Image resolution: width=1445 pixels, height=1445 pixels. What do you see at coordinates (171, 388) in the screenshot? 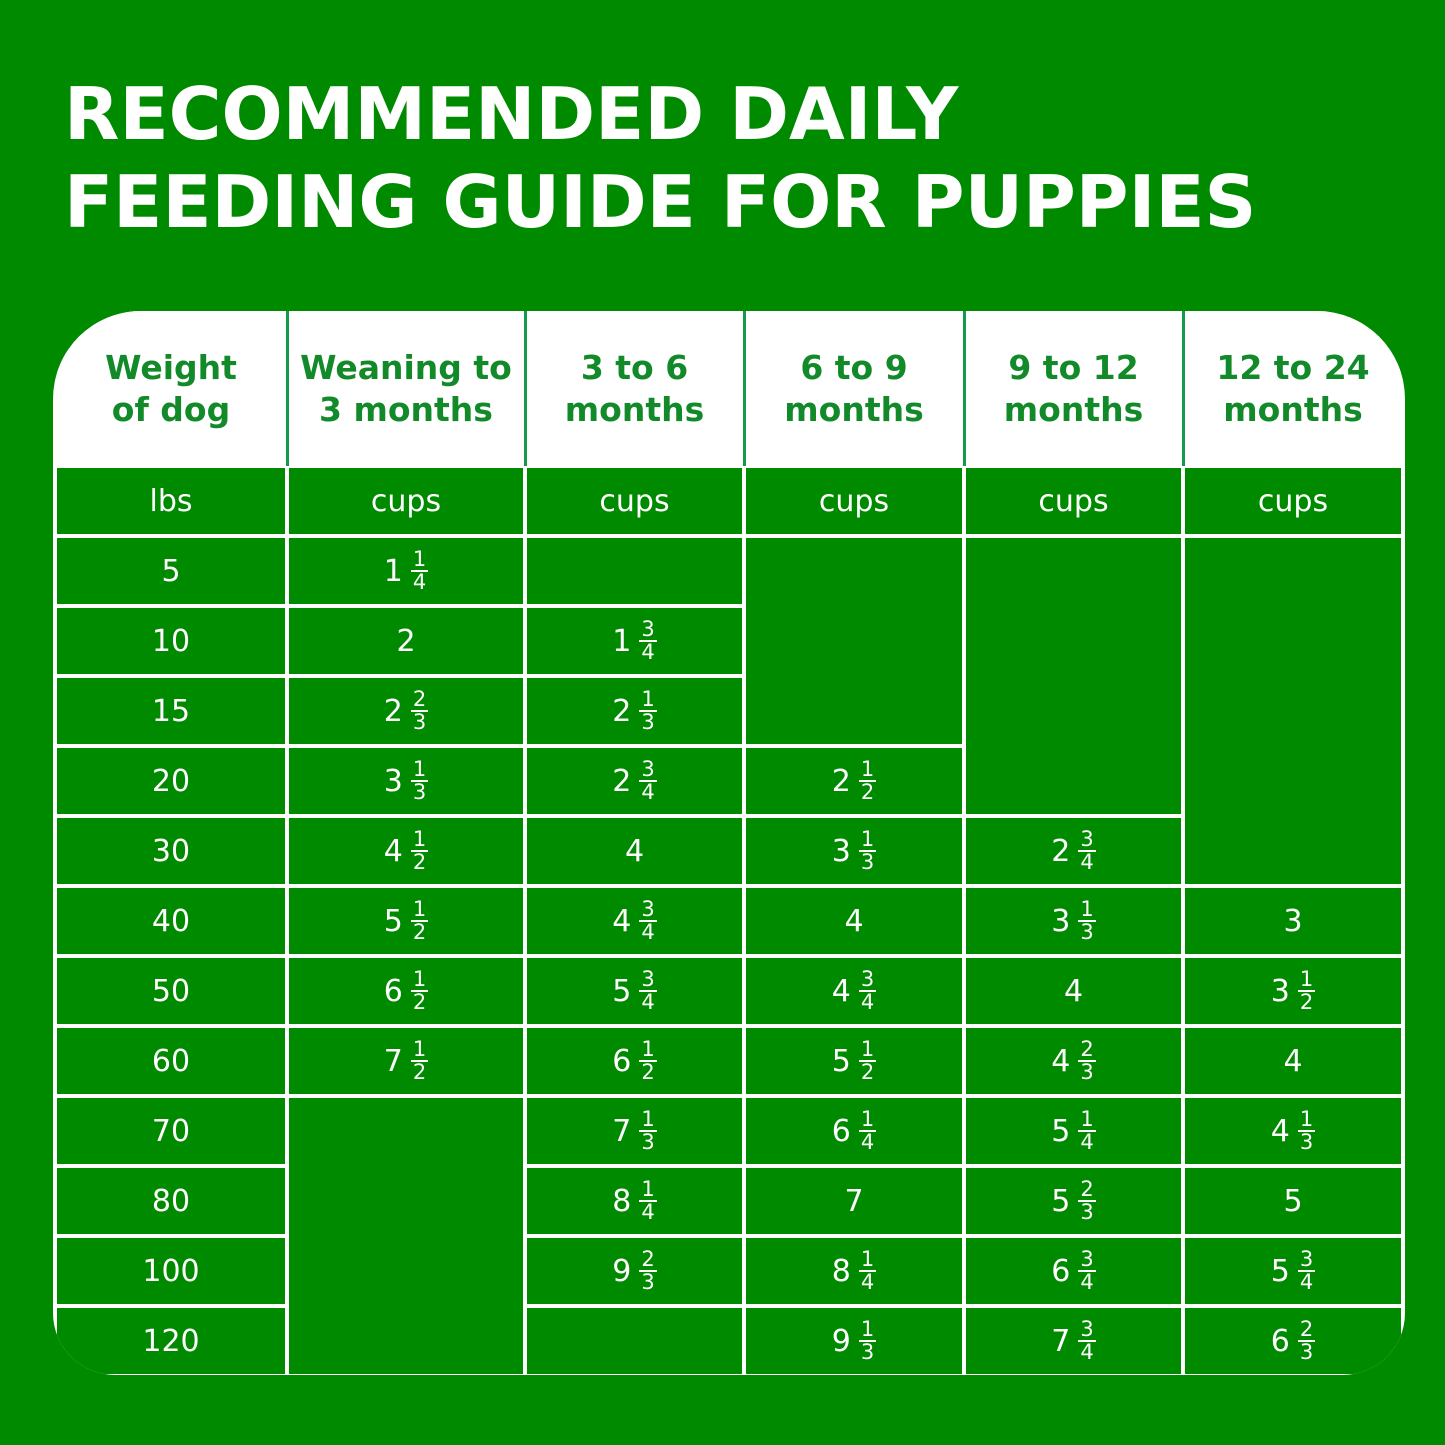
I see `column-header: Weight of dog` at bounding box center [171, 388].